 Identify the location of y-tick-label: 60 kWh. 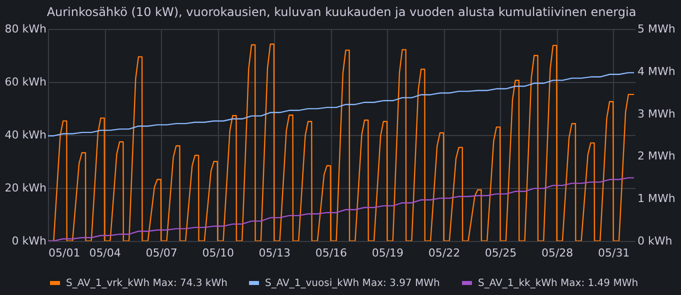
(25, 82).